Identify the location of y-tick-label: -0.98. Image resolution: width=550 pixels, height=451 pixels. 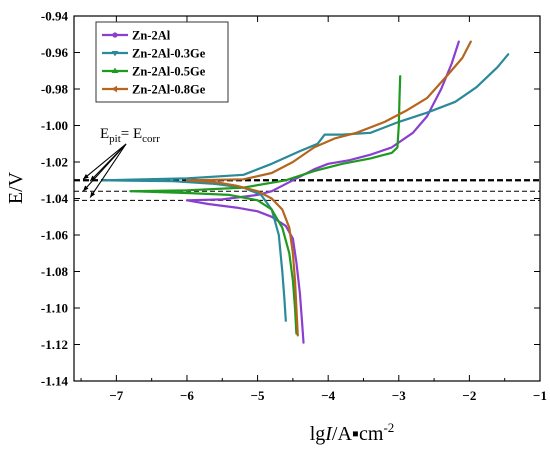
(55, 89).